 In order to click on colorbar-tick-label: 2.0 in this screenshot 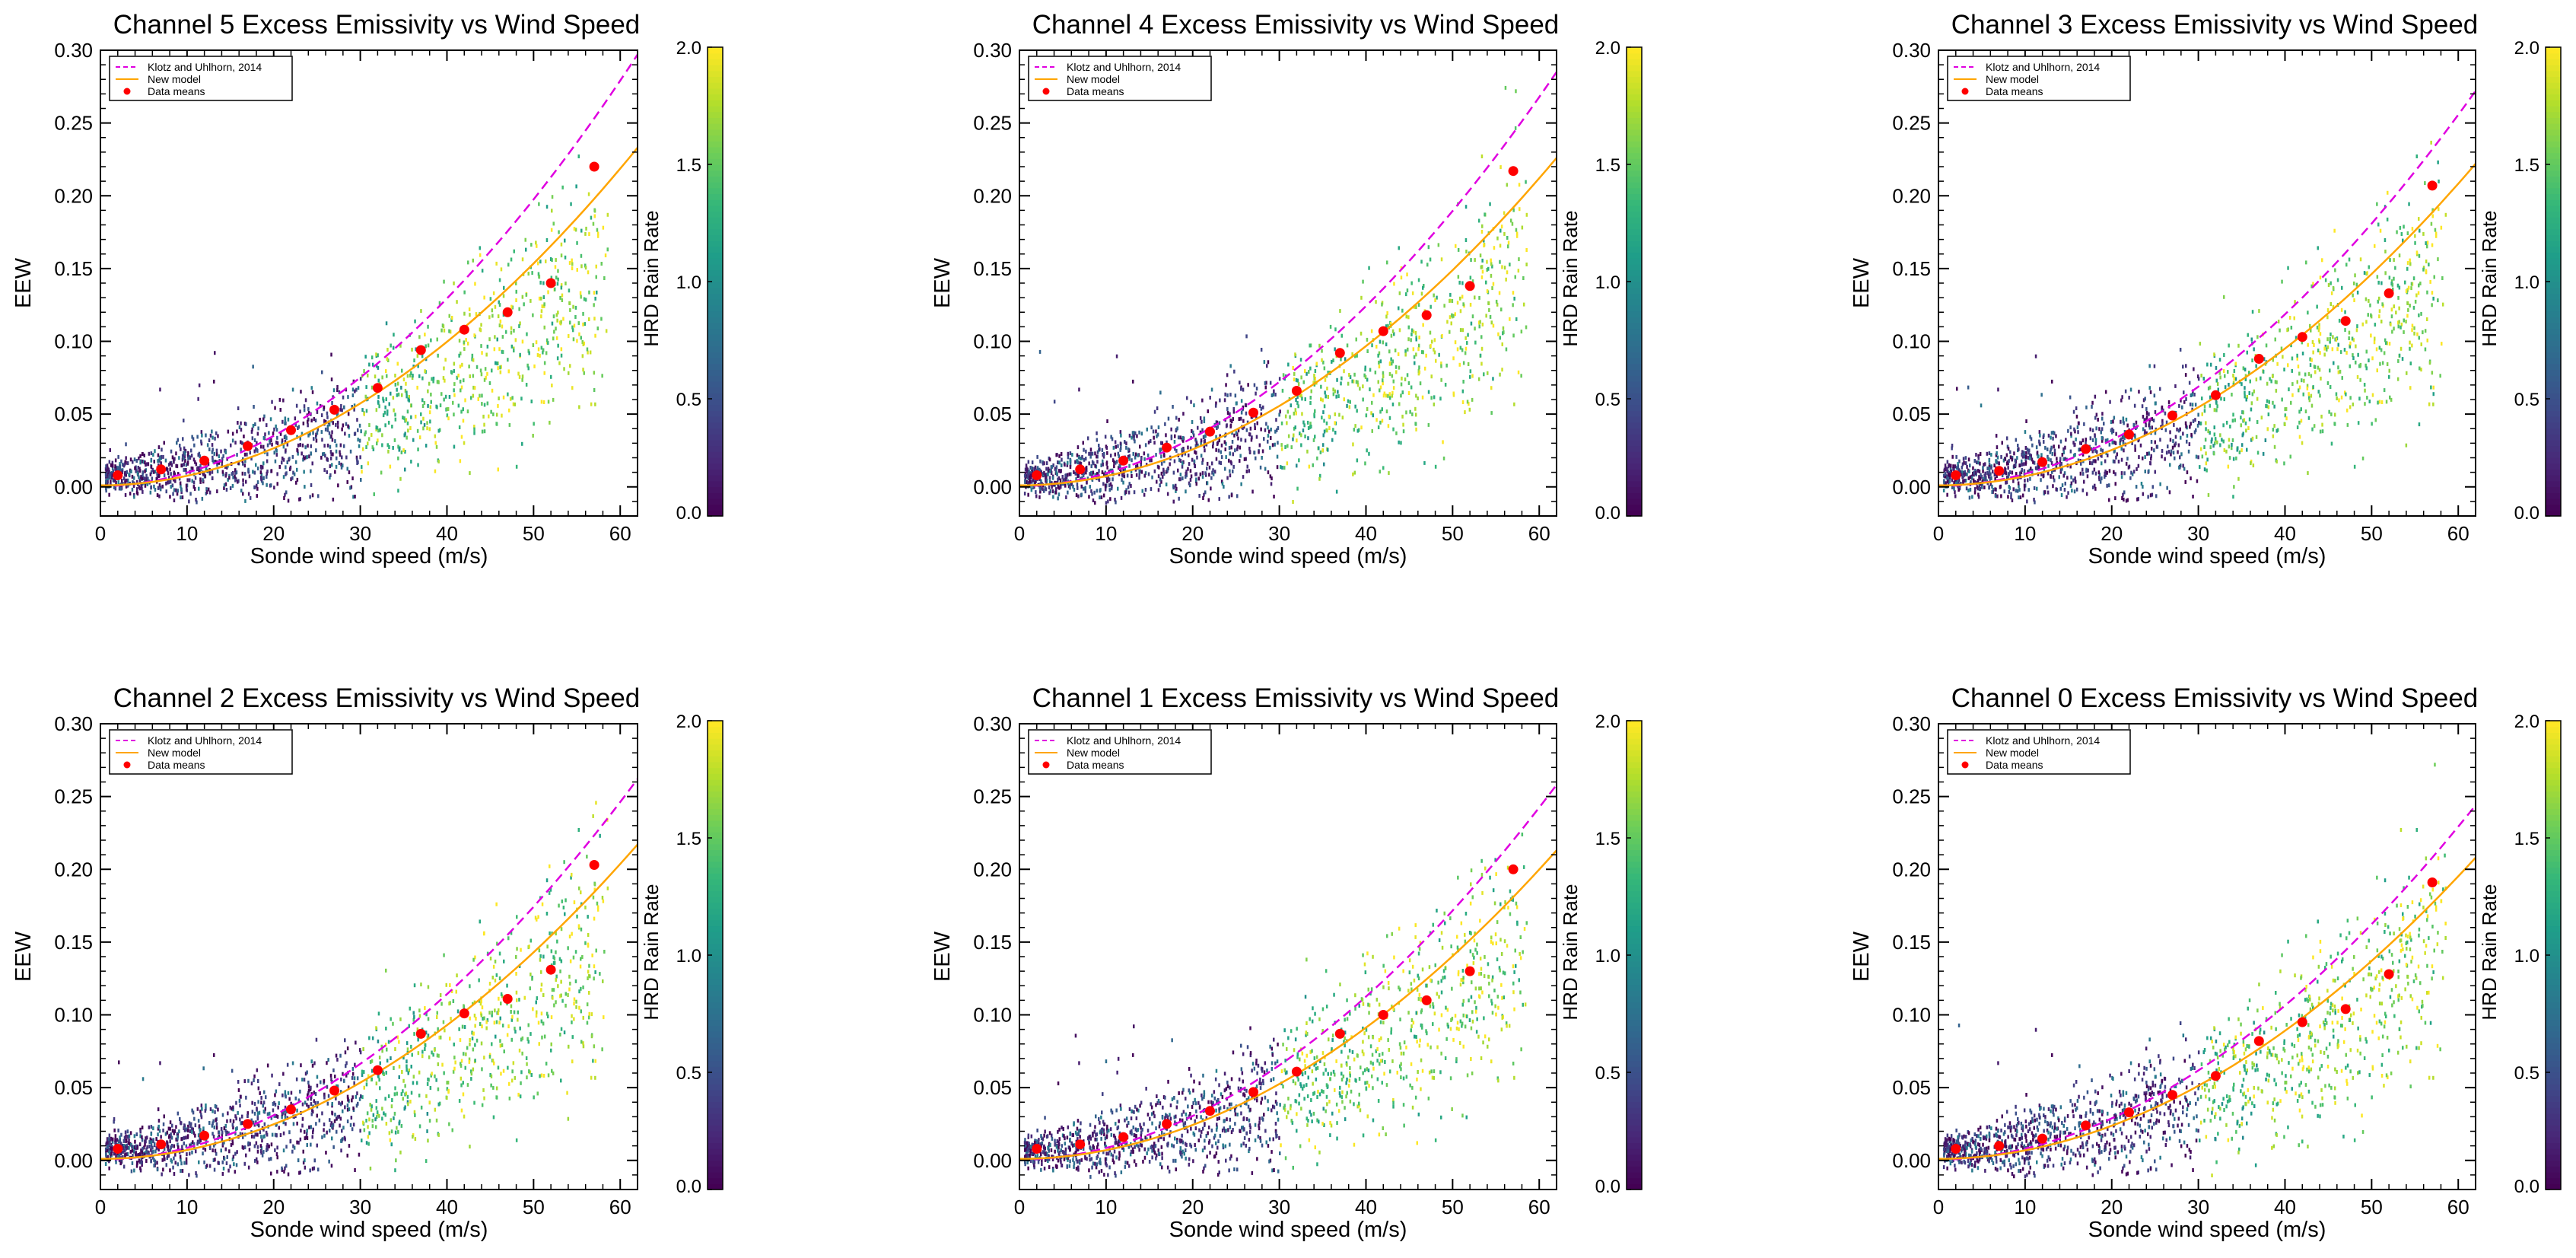, I will do `click(688, 48)`.